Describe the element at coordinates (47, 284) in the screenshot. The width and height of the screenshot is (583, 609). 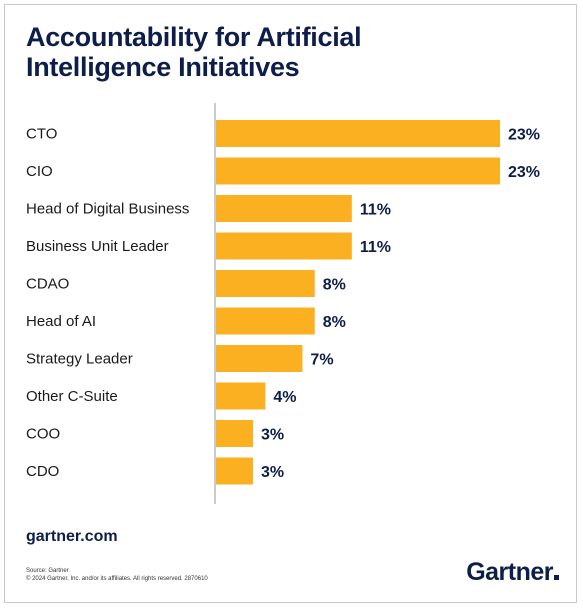
I see `category-label: CDAO` at that location.